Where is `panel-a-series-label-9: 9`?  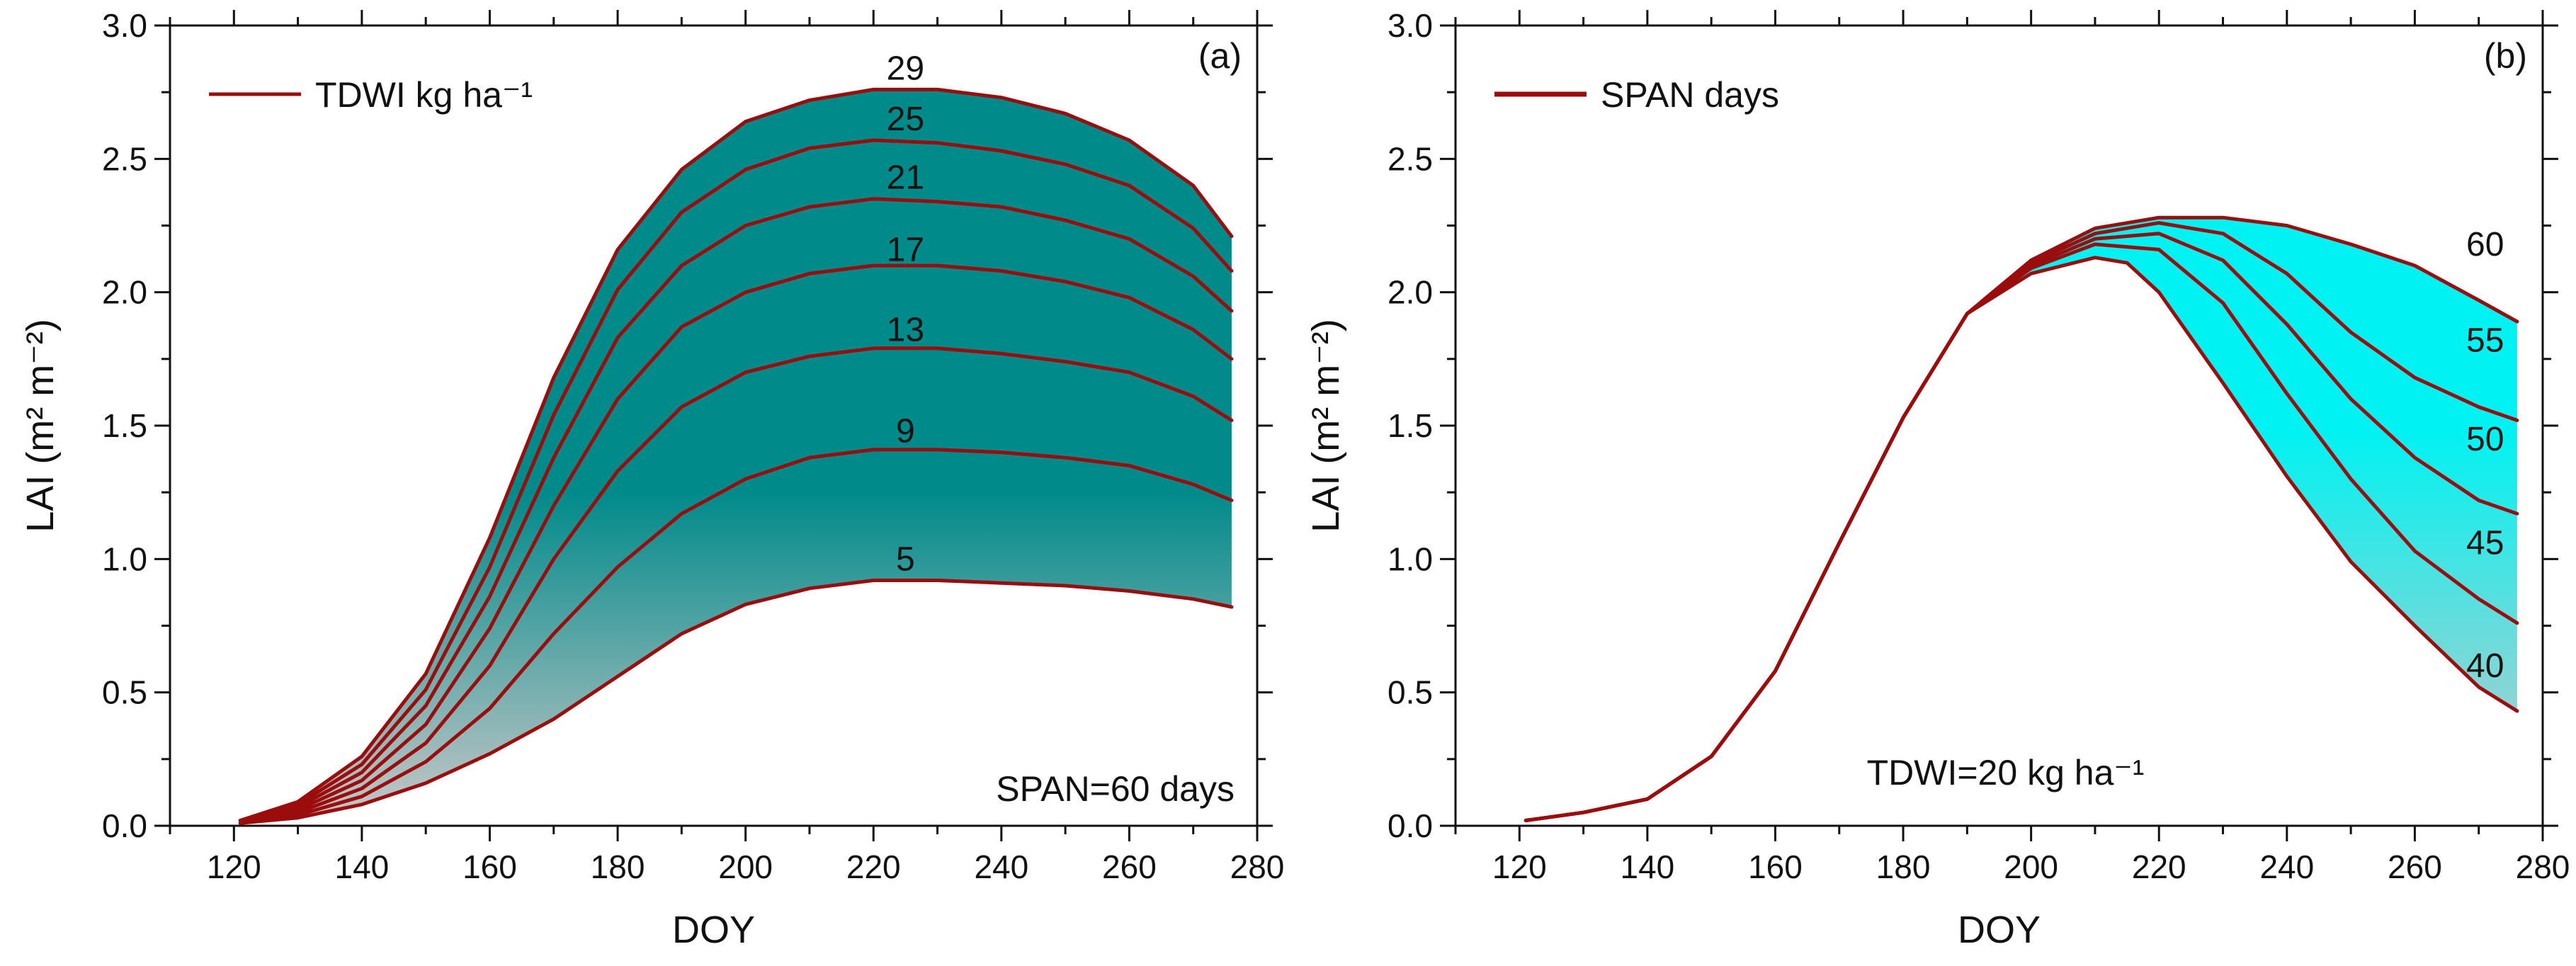 panel-a-series-label-9: 9 is located at coordinates (906, 431).